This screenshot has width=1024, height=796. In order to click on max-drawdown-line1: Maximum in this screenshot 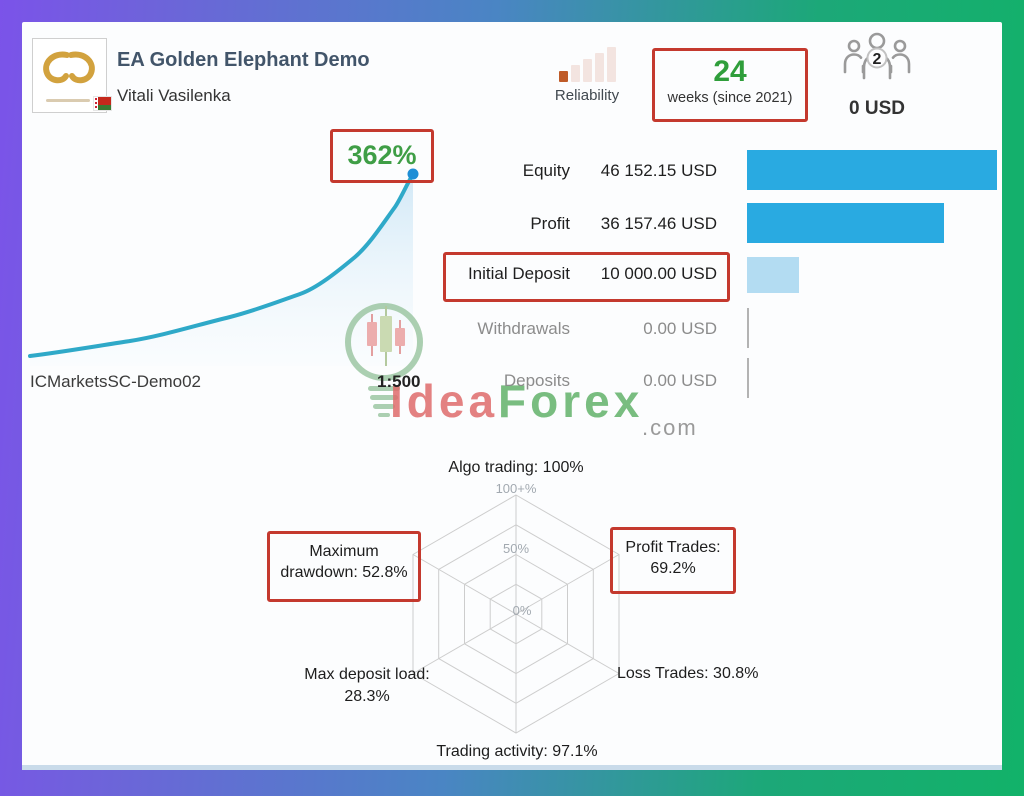, I will do `click(344, 551)`.